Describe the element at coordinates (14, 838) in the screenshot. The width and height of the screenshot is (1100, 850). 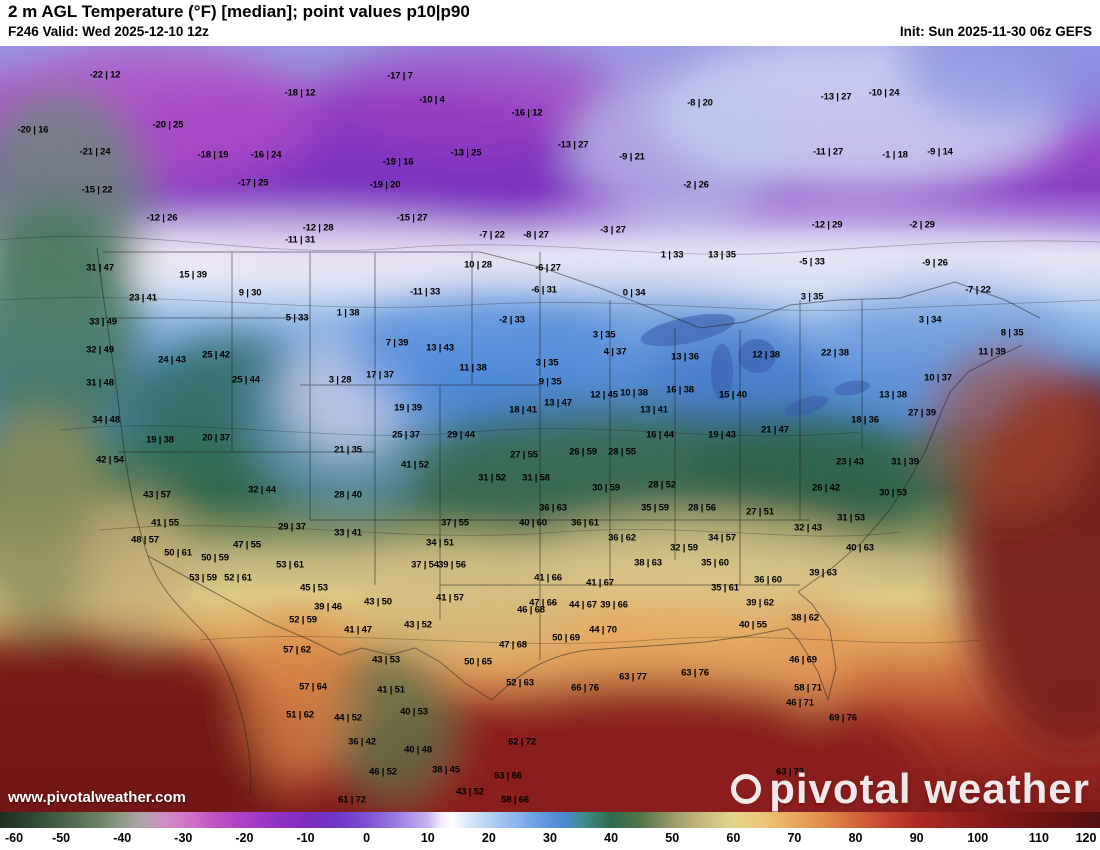
I see `colorbar-tick-label: -60` at that location.